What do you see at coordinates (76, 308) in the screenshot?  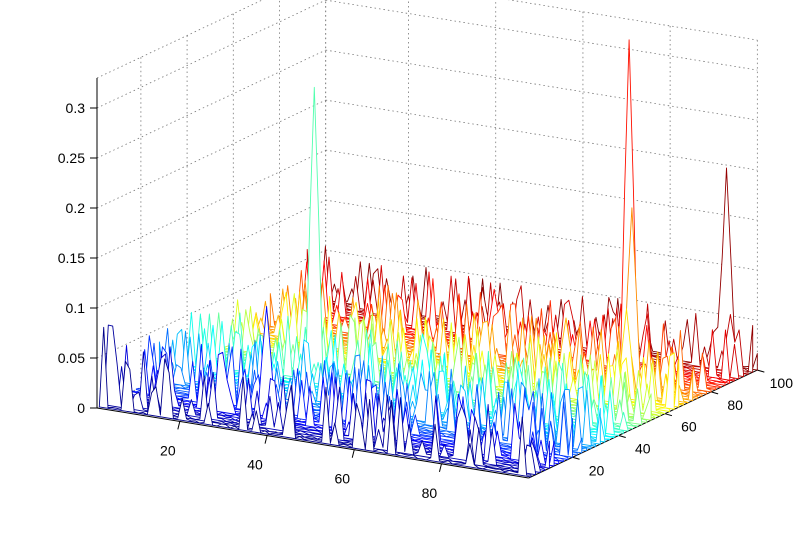 I see `z-tick-label: 0.1` at bounding box center [76, 308].